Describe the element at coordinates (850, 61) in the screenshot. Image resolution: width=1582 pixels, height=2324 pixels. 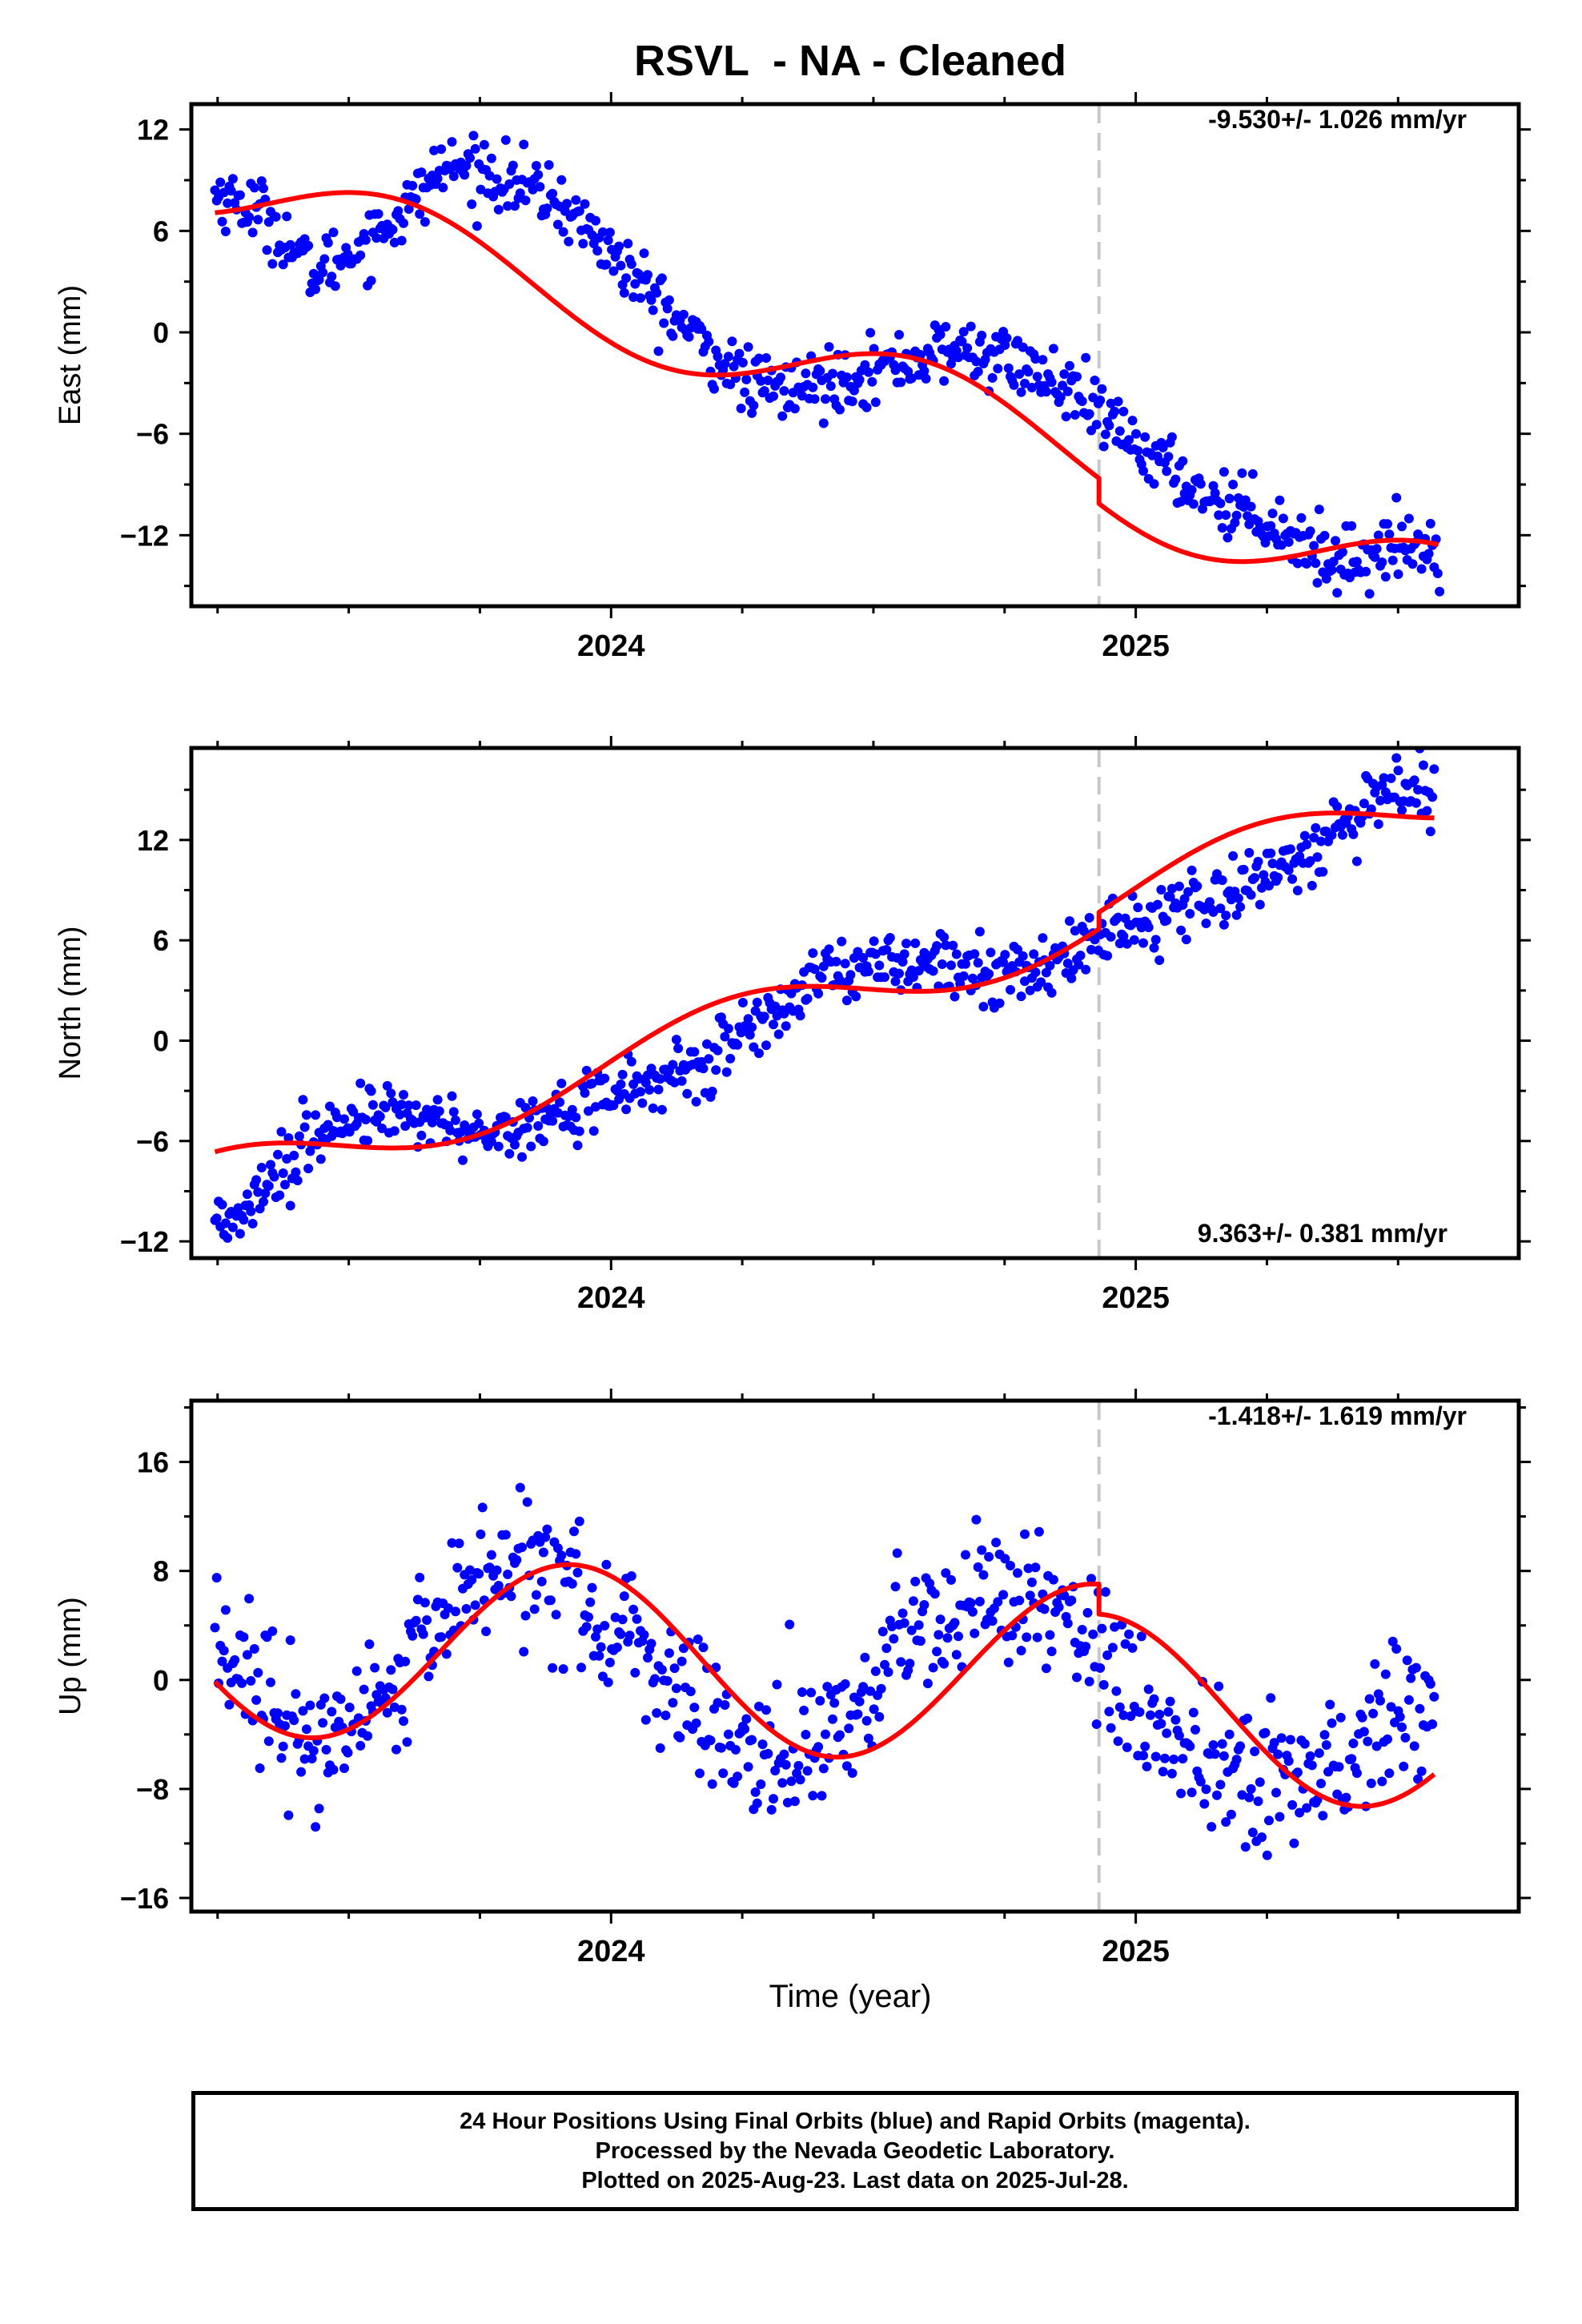
I see `chart-title: RSVL - NA - Cleaned` at that location.